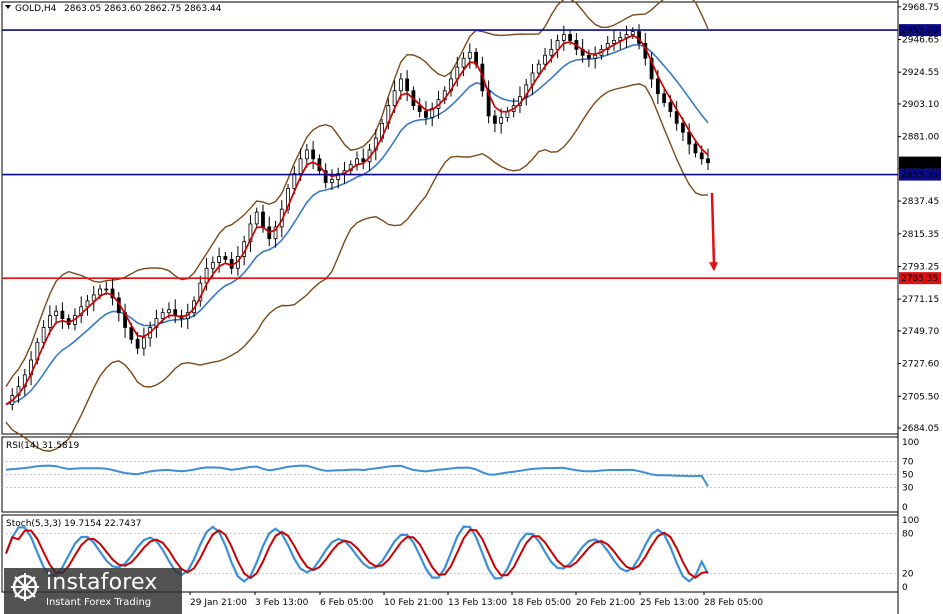 The width and height of the screenshot is (943, 614). Describe the element at coordinates (919, 176) in the screenshot. I see `support-level-label: 2855.35` at that location.